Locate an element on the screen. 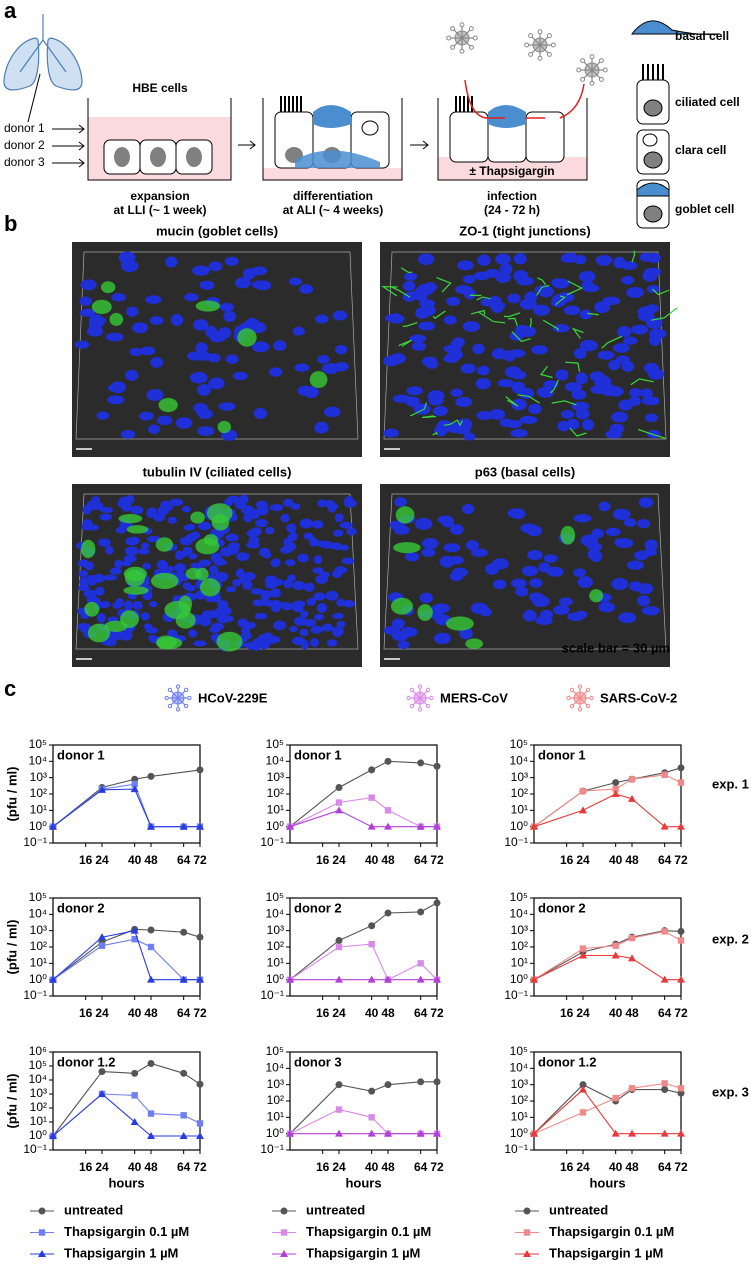  panel-label: c is located at coordinates (10, 688).